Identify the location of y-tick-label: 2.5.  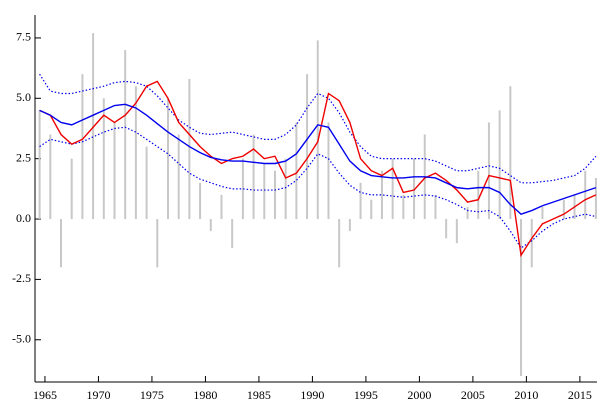
(23, 157).